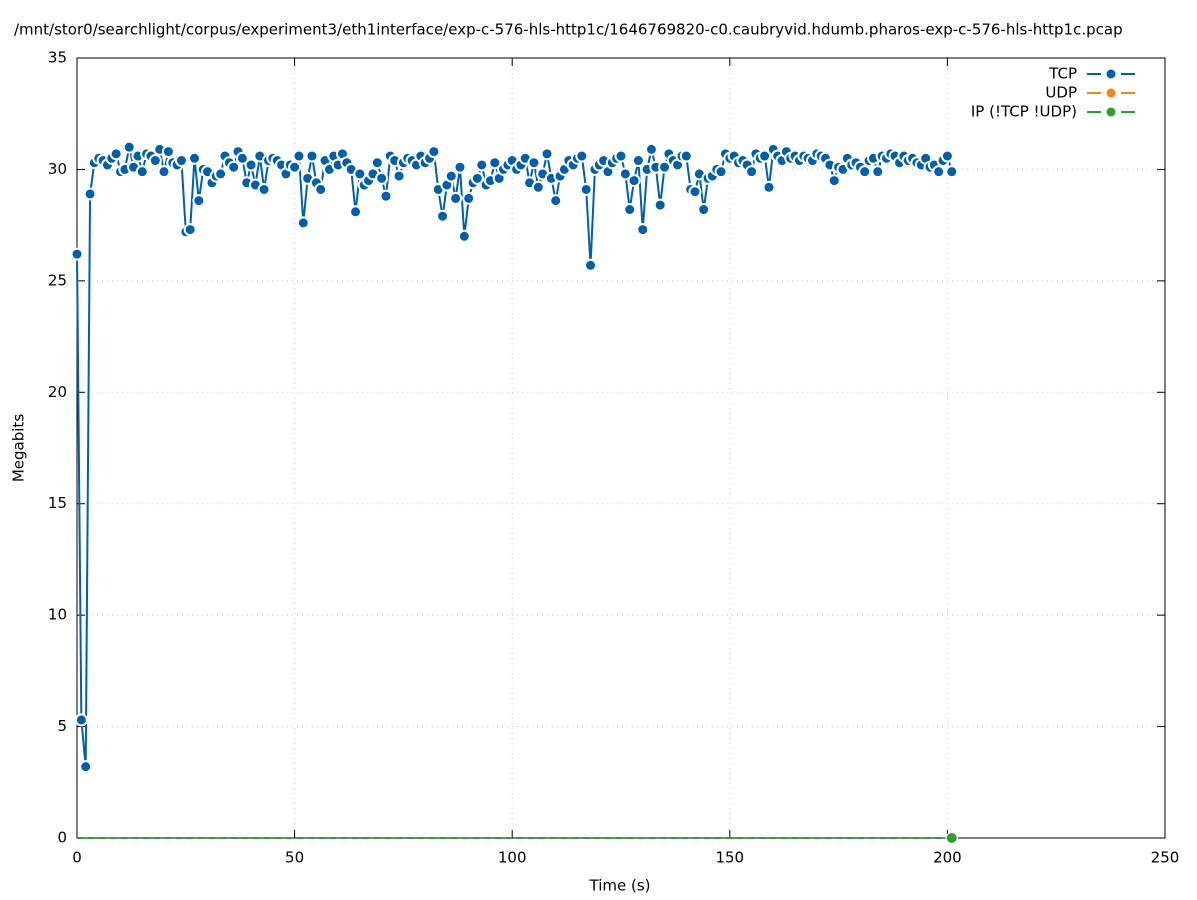  What do you see at coordinates (62, 838) in the screenshot?
I see `y-tick-label: 0` at bounding box center [62, 838].